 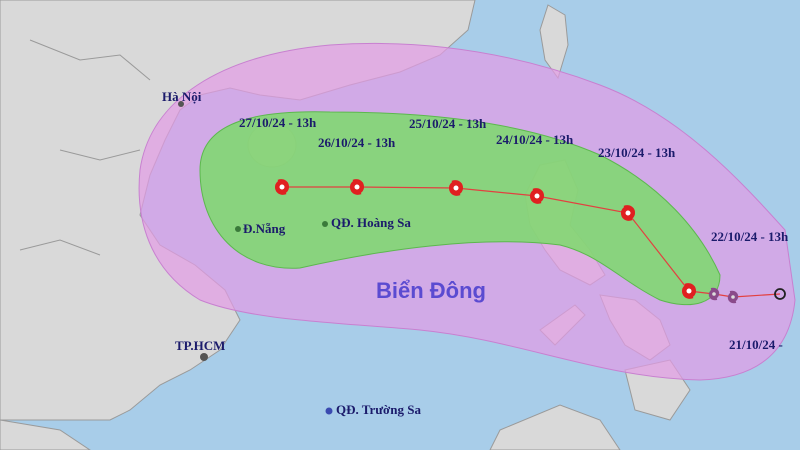 I want to click on forecast-label: 25/10/24 - 13h, so click(x=448, y=123).